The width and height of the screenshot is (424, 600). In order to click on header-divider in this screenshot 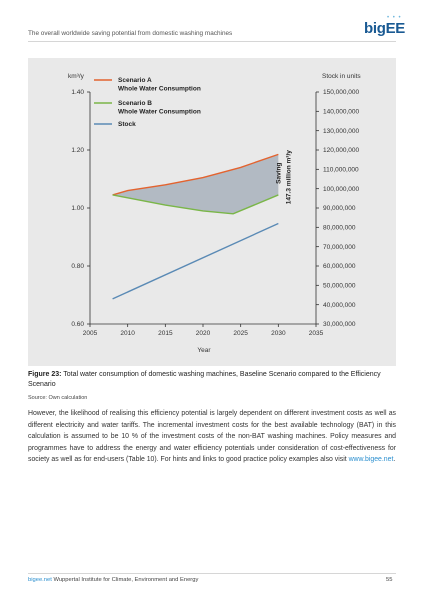, I will do `click(212, 41)`.